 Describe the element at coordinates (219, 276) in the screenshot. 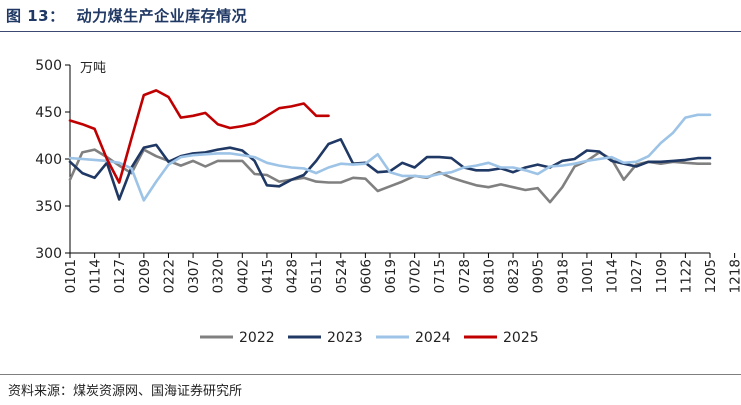

I see `x-tick-label: 0320` at that location.